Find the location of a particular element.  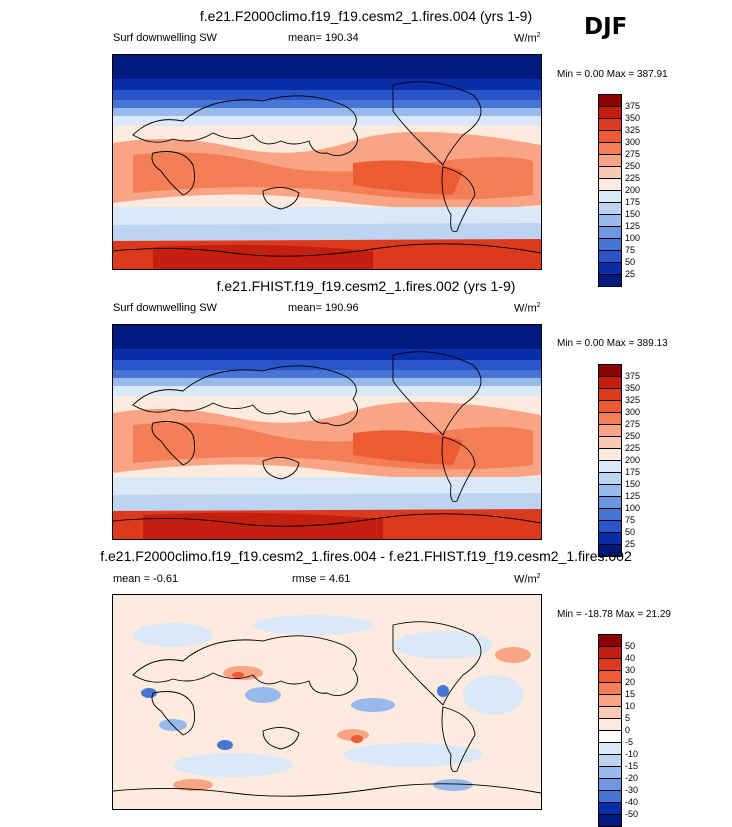

panel-3-minmax: Min = -18.78 Max = 21.29 is located at coordinates (614, 614).